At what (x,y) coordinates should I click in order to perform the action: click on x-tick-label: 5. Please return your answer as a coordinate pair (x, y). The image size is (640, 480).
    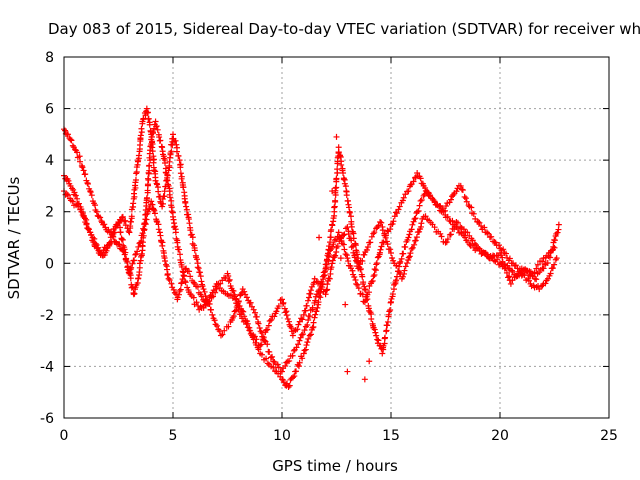
    Looking at the image, I should click on (173, 436).